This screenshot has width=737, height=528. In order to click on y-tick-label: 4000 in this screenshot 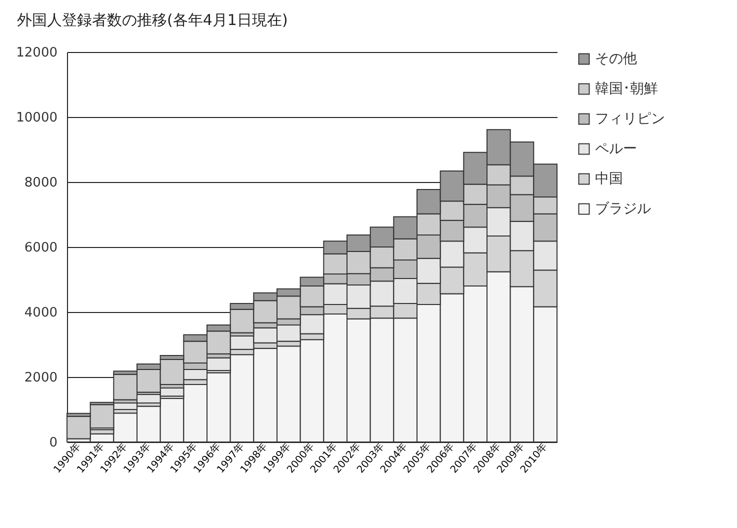, I will do `click(41, 313)`.